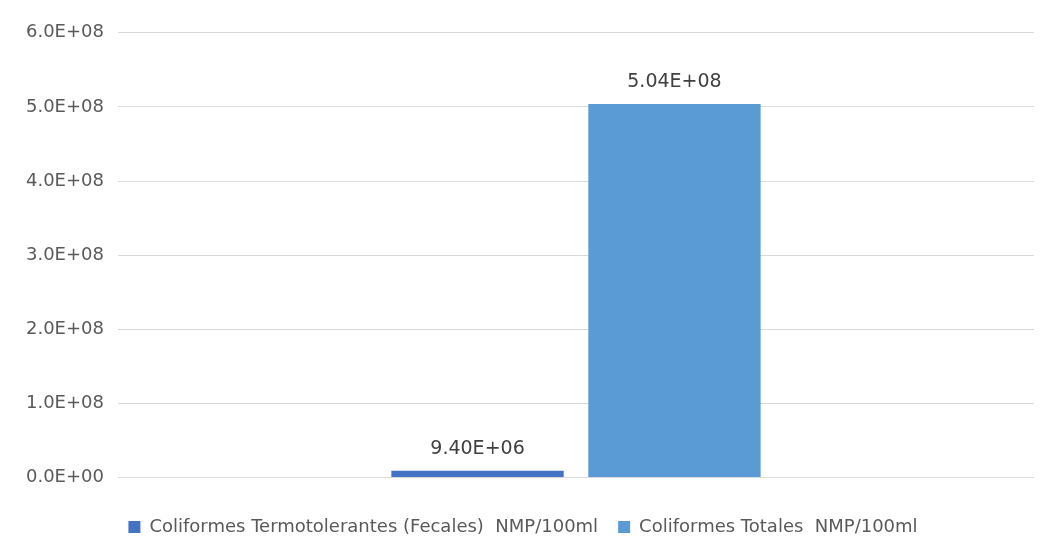 The width and height of the screenshot is (1052, 554). Describe the element at coordinates (64, 253) in the screenshot. I see `y-tick-label: 3.0E+08` at that location.